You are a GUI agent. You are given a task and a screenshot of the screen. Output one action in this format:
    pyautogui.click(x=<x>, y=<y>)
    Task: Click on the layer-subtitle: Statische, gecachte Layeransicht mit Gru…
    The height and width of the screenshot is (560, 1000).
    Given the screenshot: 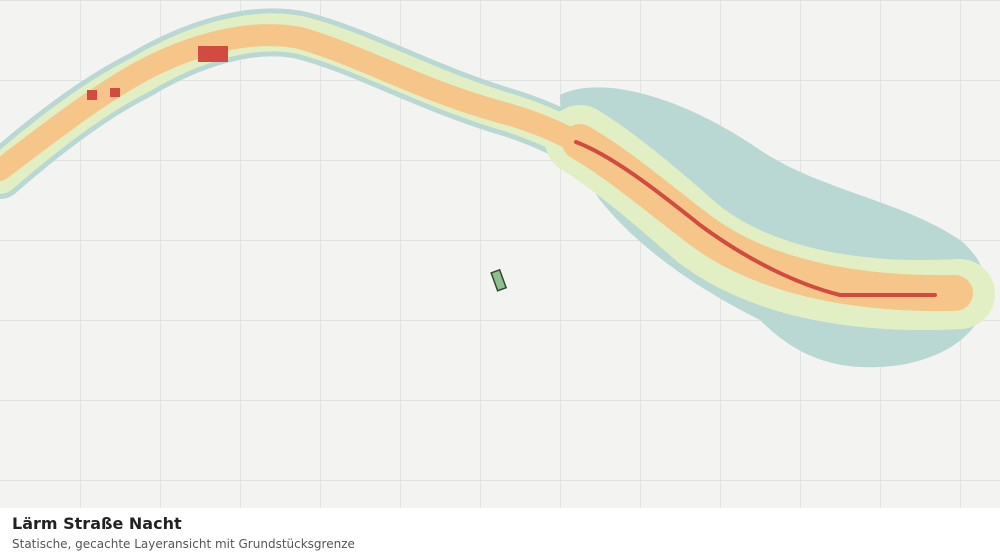 What is the action you would take?
    pyautogui.click(x=183, y=544)
    